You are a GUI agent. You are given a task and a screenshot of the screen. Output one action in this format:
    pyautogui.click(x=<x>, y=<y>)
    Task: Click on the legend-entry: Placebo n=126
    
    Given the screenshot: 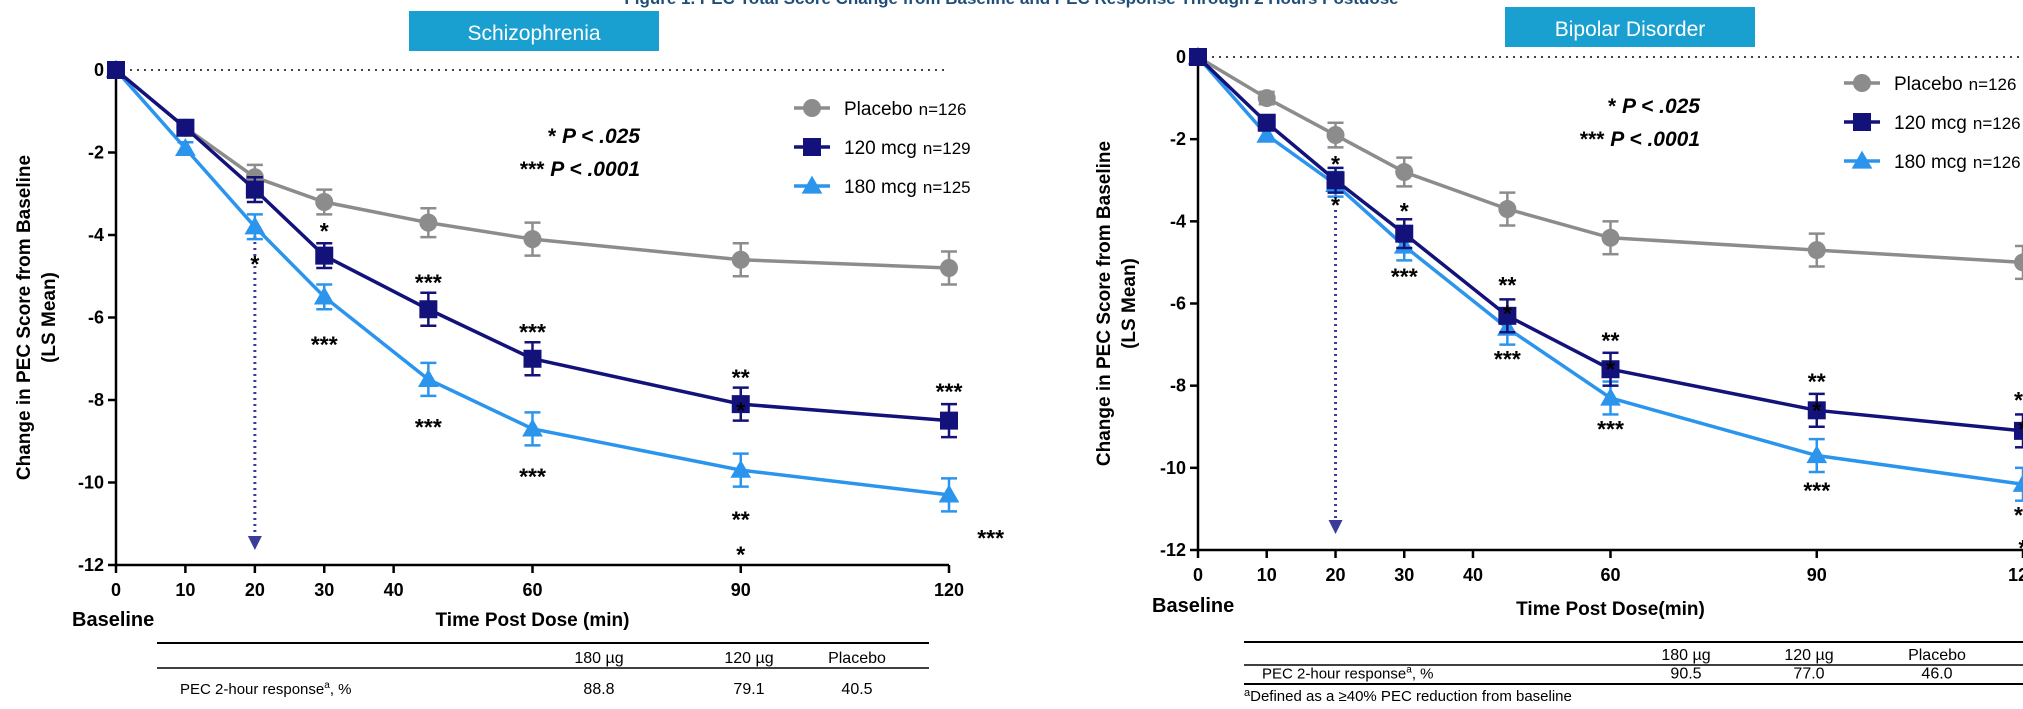 What is the action you would take?
    pyautogui.click(x=1955, y=84)
    